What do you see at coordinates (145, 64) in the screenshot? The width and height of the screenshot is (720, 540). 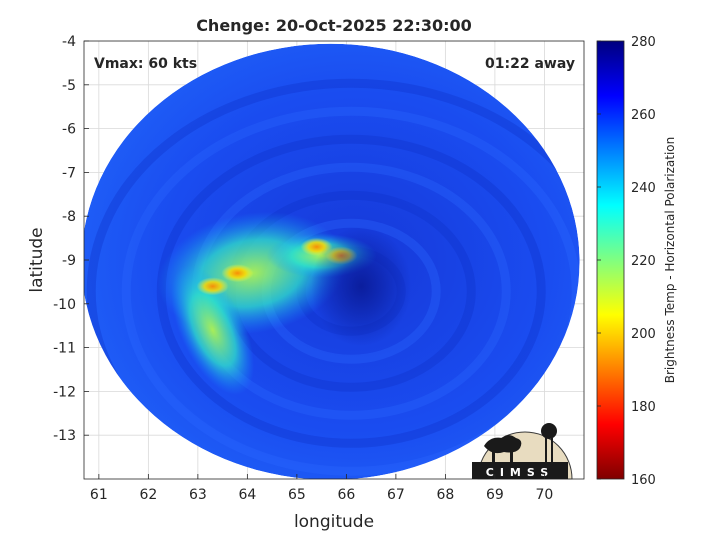 I see `vmax-annotation: Vmax: 60 kts` at bounding box center [145, 64].